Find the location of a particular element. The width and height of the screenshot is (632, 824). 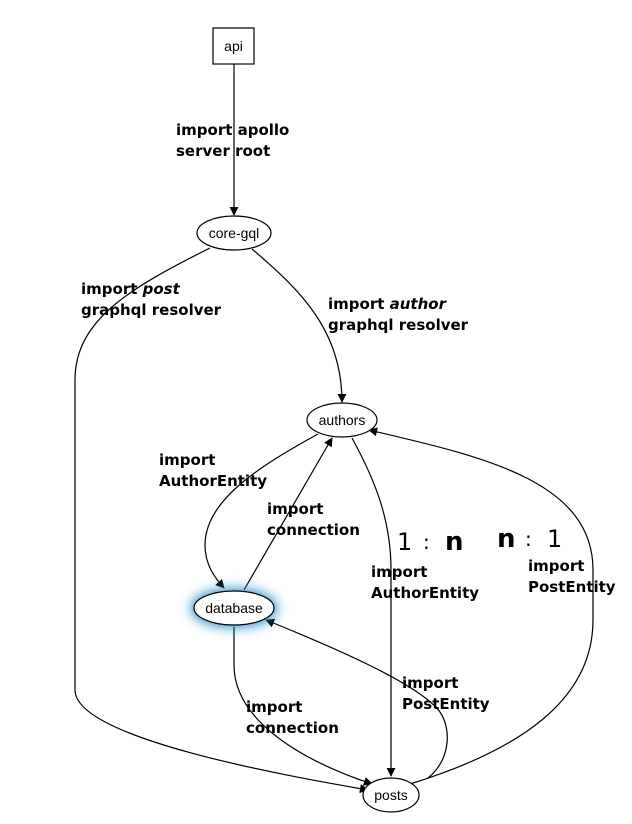

node-core-gql: core-gql is located at coordinates (234, 233).